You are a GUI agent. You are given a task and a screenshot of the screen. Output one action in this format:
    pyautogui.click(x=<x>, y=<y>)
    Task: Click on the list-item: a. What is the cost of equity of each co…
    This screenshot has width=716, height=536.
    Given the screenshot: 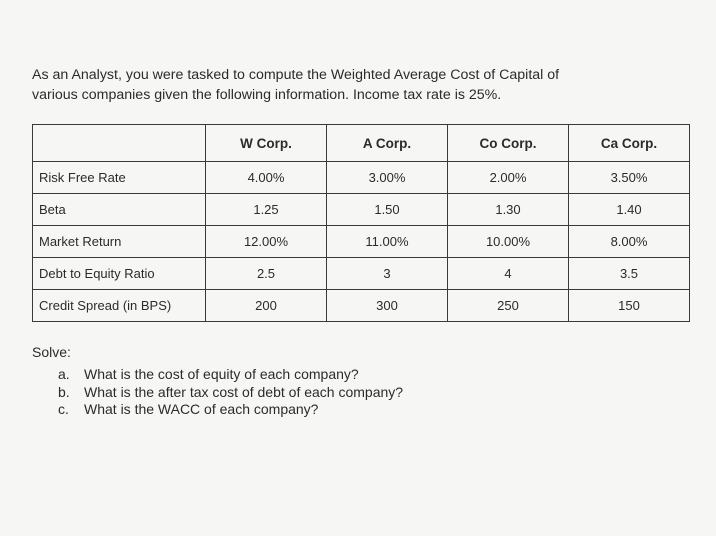 What is the action you would take?
    pyautogui.click(x=230, y=375)
    